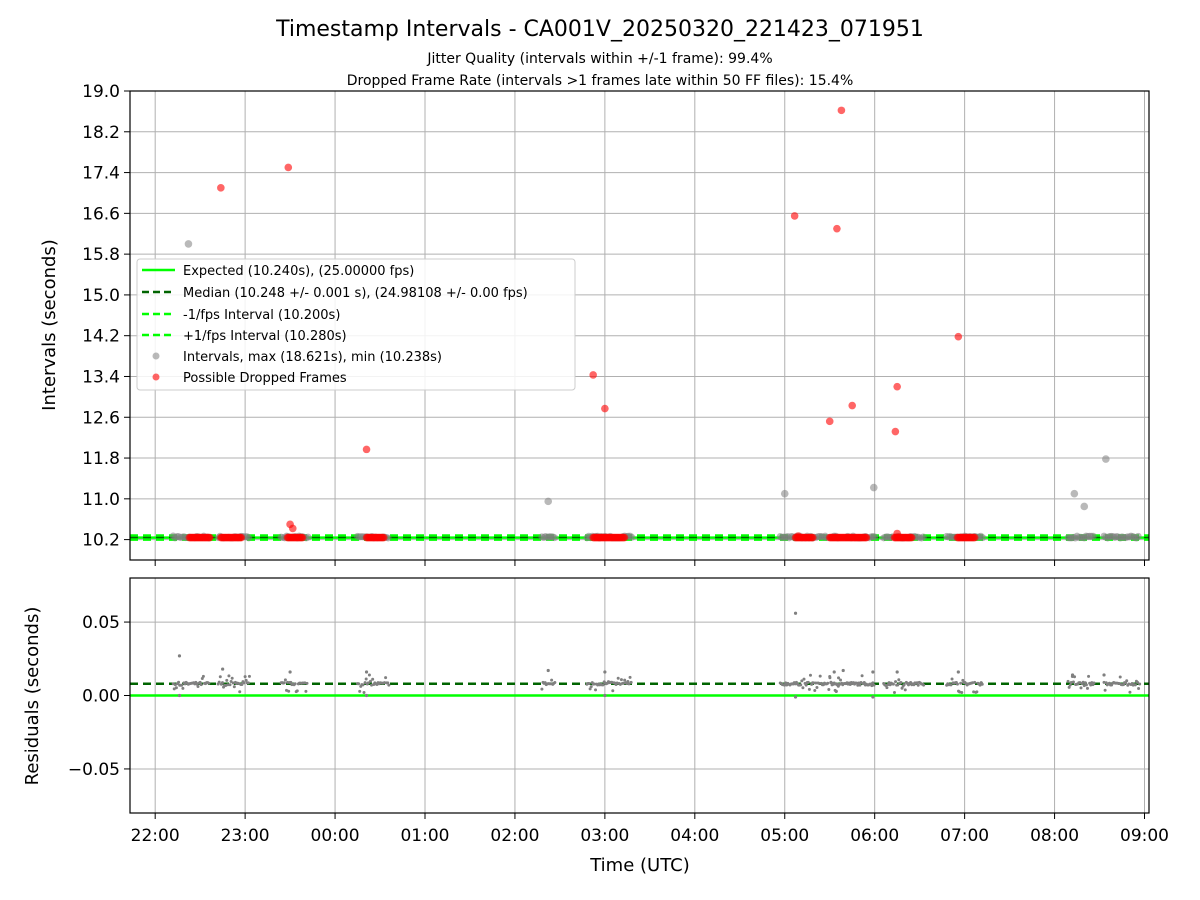 Image resolution: width=1200 pixels, height=900 pixels. Describe the element at coordinates (156, 377) in the screenshot. I see `legend-swatch-dropped` at that location.